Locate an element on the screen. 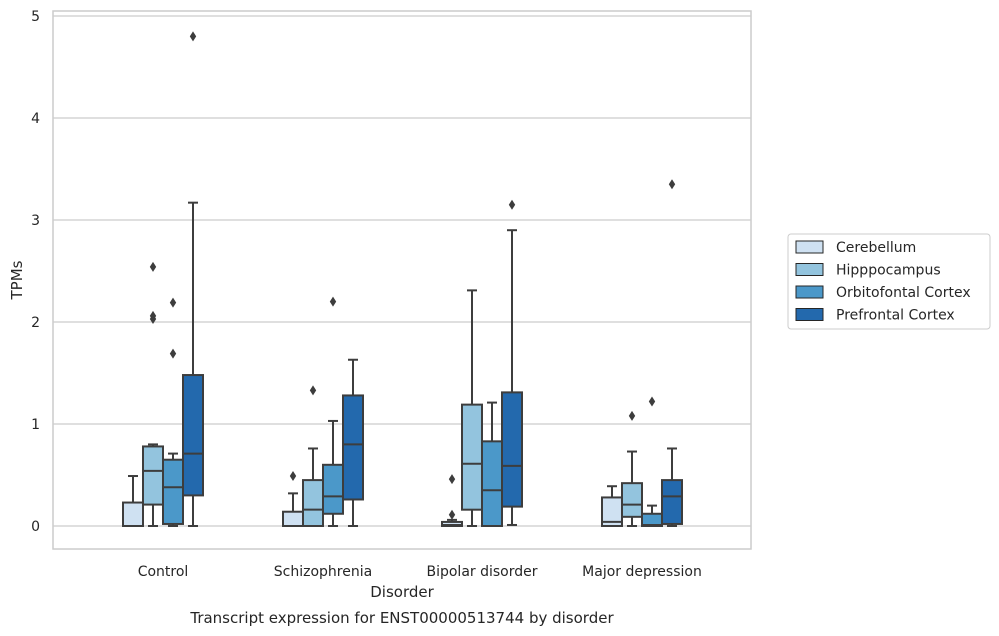 Image resolution: width=999 pixels, height=636 pixels. y-tick-label-2: 2 is located at coordinates (35, 323).